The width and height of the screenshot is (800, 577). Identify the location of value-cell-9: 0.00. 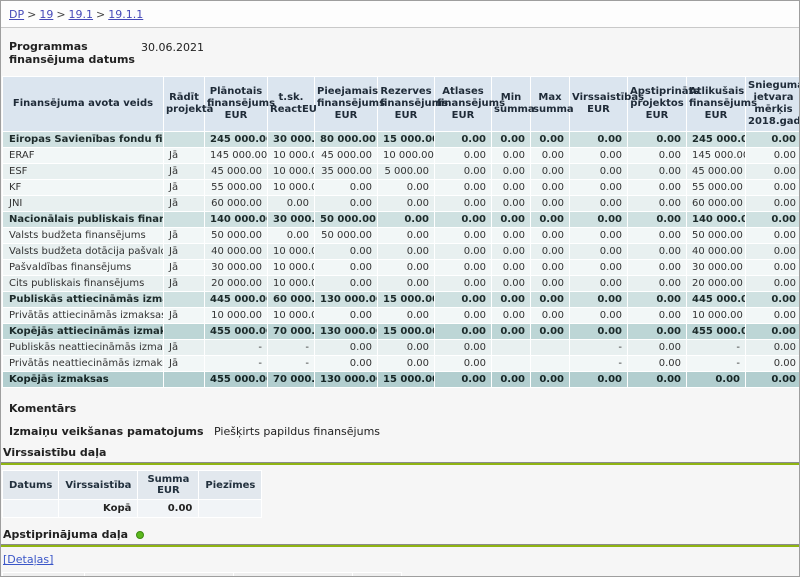
(716, 379).